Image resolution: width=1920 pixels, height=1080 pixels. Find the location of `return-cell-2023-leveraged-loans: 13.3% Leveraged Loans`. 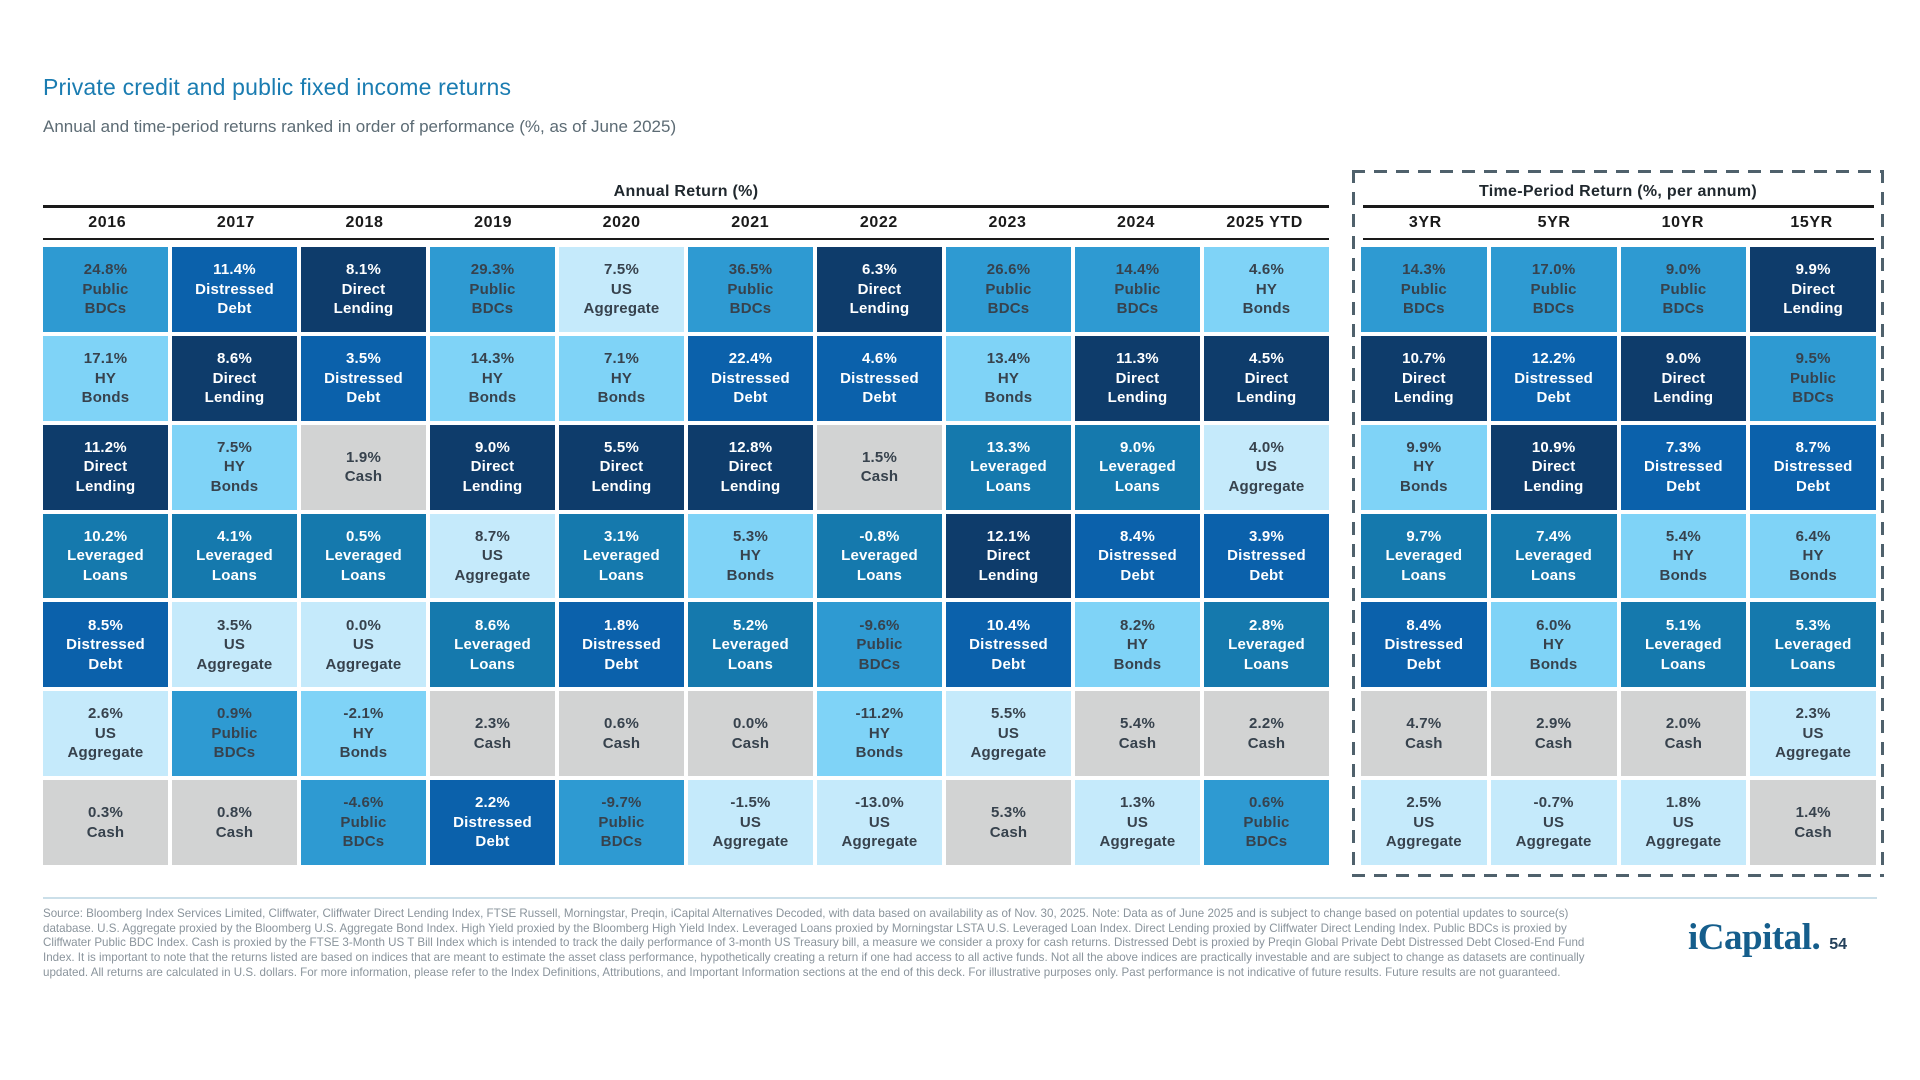

return-cell-2023-leveraged-loans: 13.3% Leveraged Loans is located at coordinates (1008, 467).